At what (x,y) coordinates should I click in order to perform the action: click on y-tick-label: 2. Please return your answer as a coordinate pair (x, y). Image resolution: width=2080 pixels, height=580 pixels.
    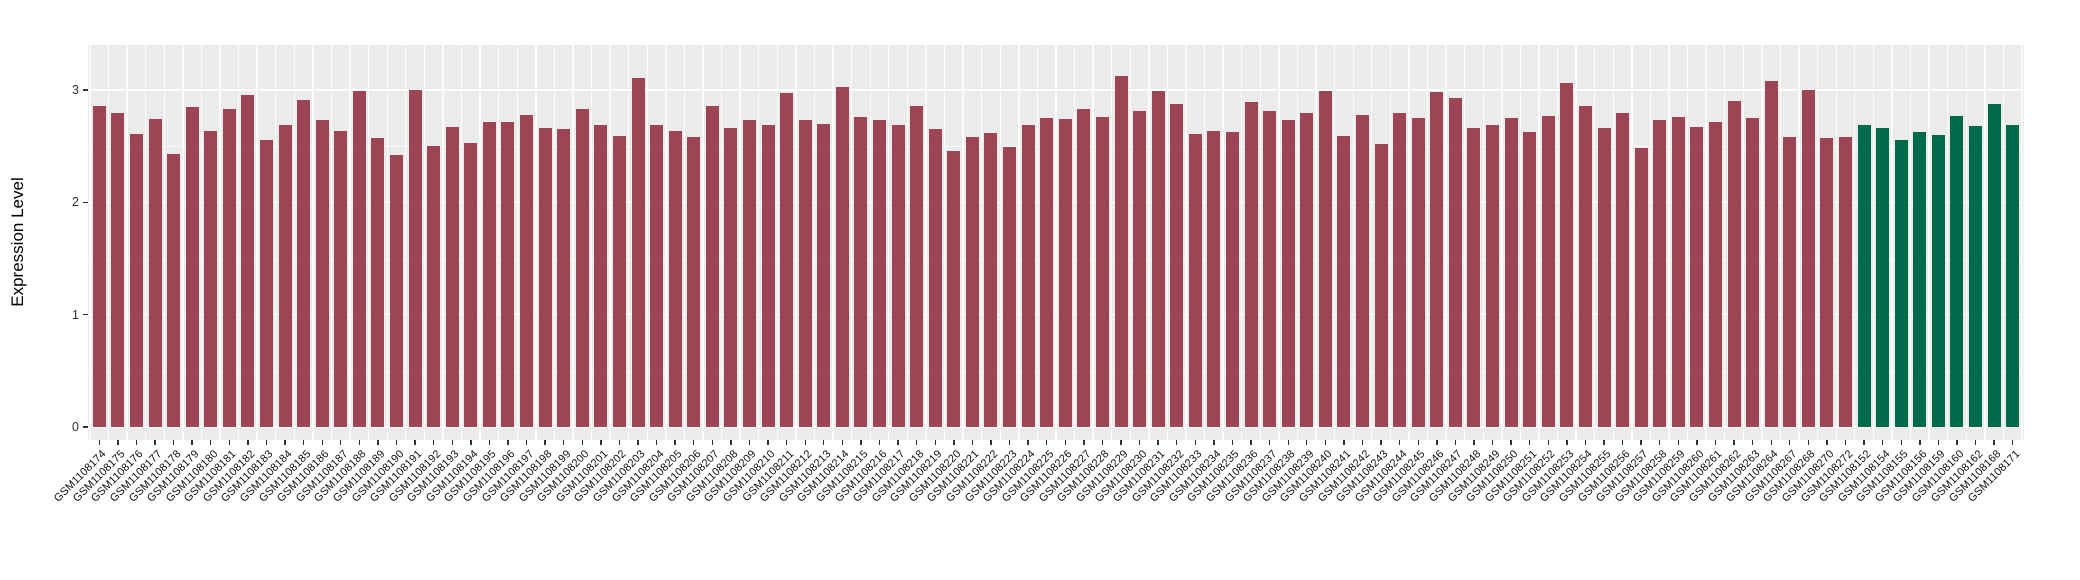
    Looking at the image, I should click on (75, 202).